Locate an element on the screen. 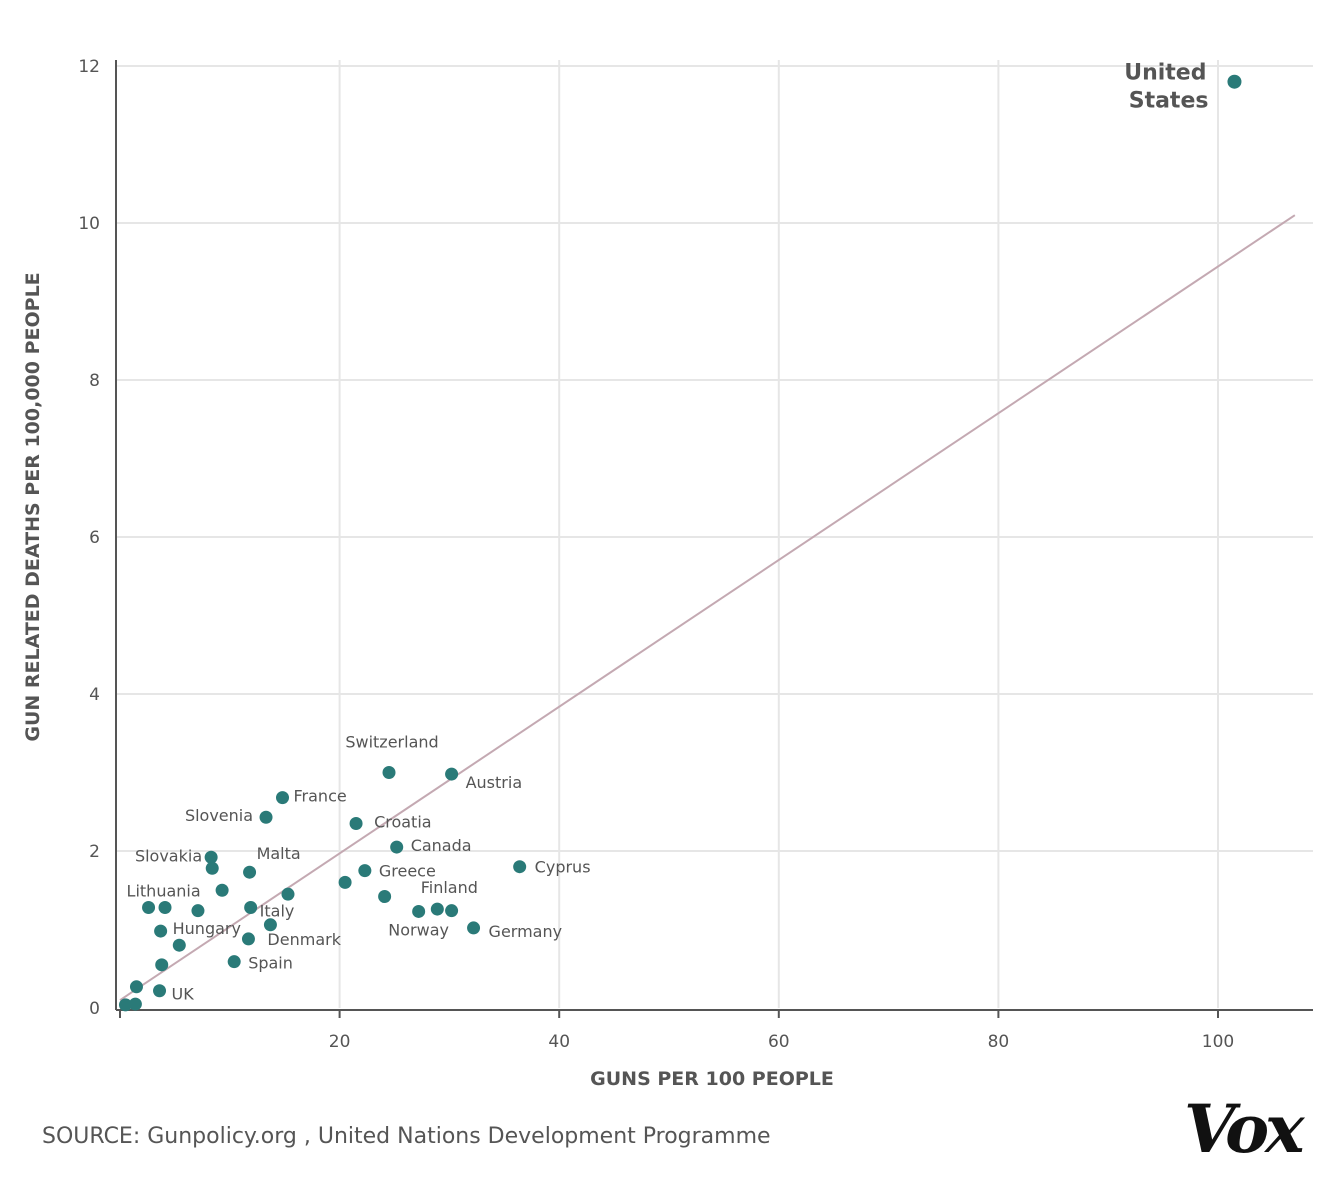 Image resolution: width=1320 pixels, height=1186 pixels. point-label: Croatia is located at coordinates (403, 822).